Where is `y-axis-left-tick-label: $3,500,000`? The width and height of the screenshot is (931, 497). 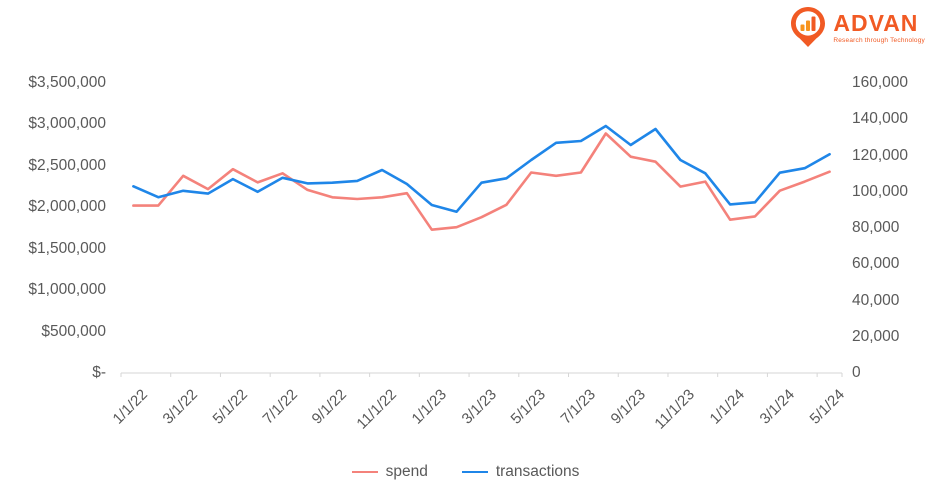
y-axis-left-tick-label: $3,500,000 is located at coordinates (67, 82).